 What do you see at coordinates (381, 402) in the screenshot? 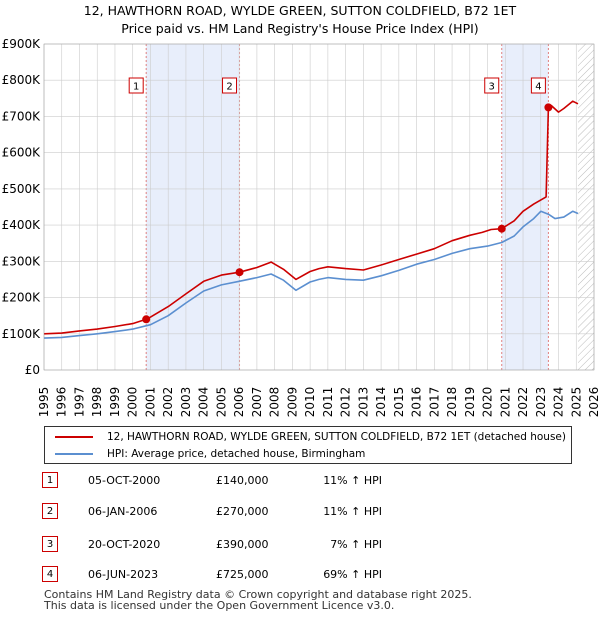
I see `x-tick-label: 2014` at bounding box center [381, 402].